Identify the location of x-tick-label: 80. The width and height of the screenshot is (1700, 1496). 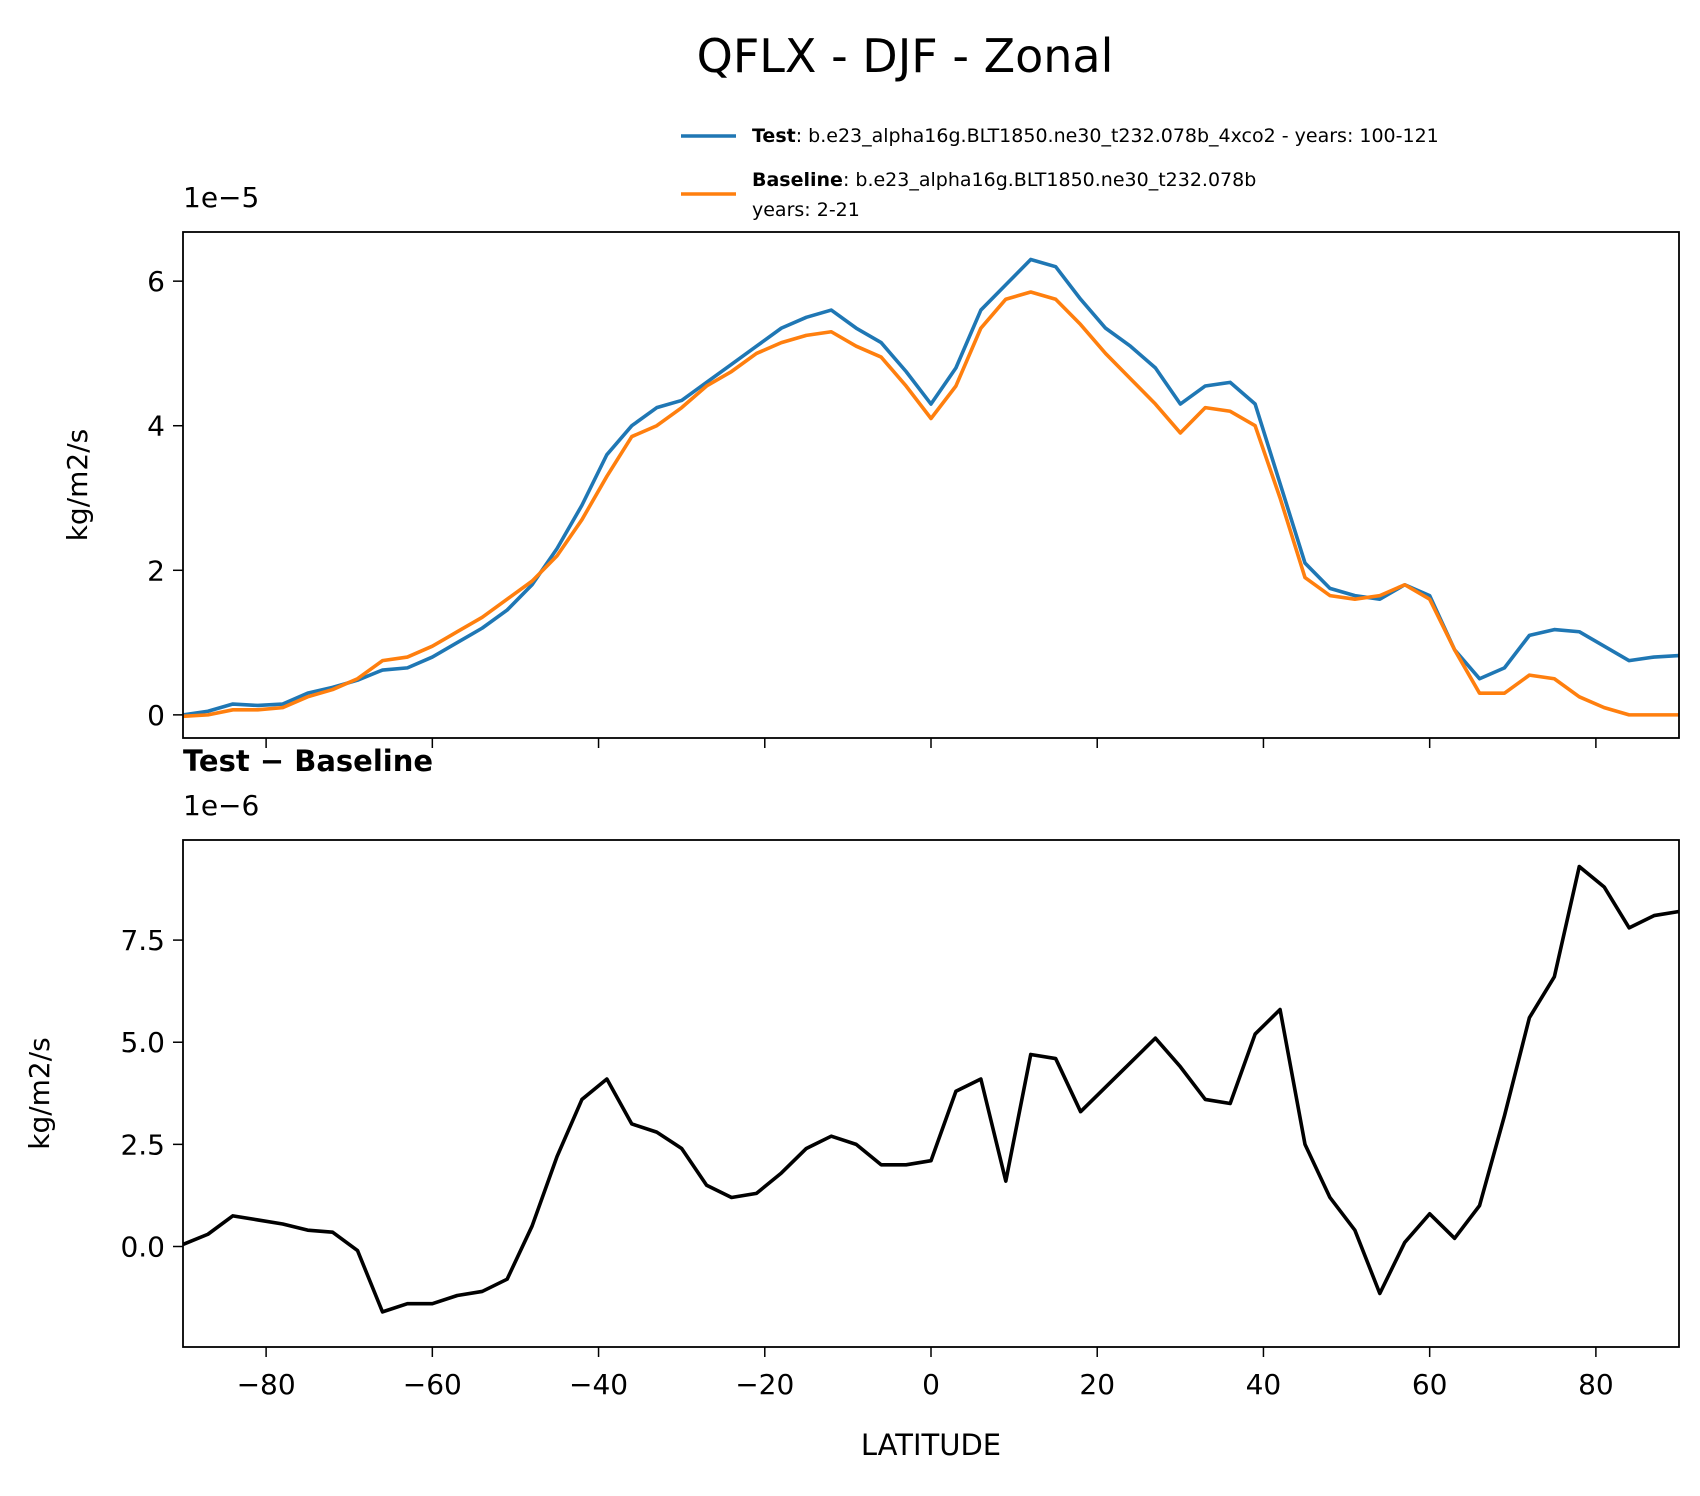
(1596, 1384).